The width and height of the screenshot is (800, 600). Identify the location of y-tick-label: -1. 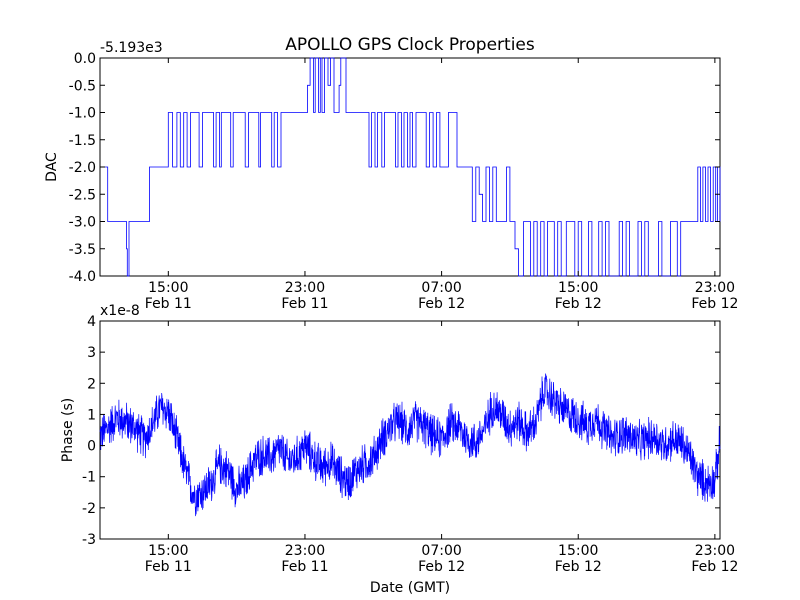
(89, 478).